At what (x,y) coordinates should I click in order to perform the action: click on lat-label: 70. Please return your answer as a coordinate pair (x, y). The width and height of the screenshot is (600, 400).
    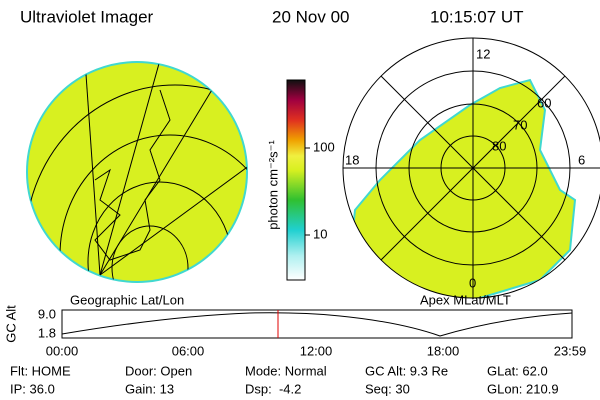
    Looking at the image, I should click on (520, 124).